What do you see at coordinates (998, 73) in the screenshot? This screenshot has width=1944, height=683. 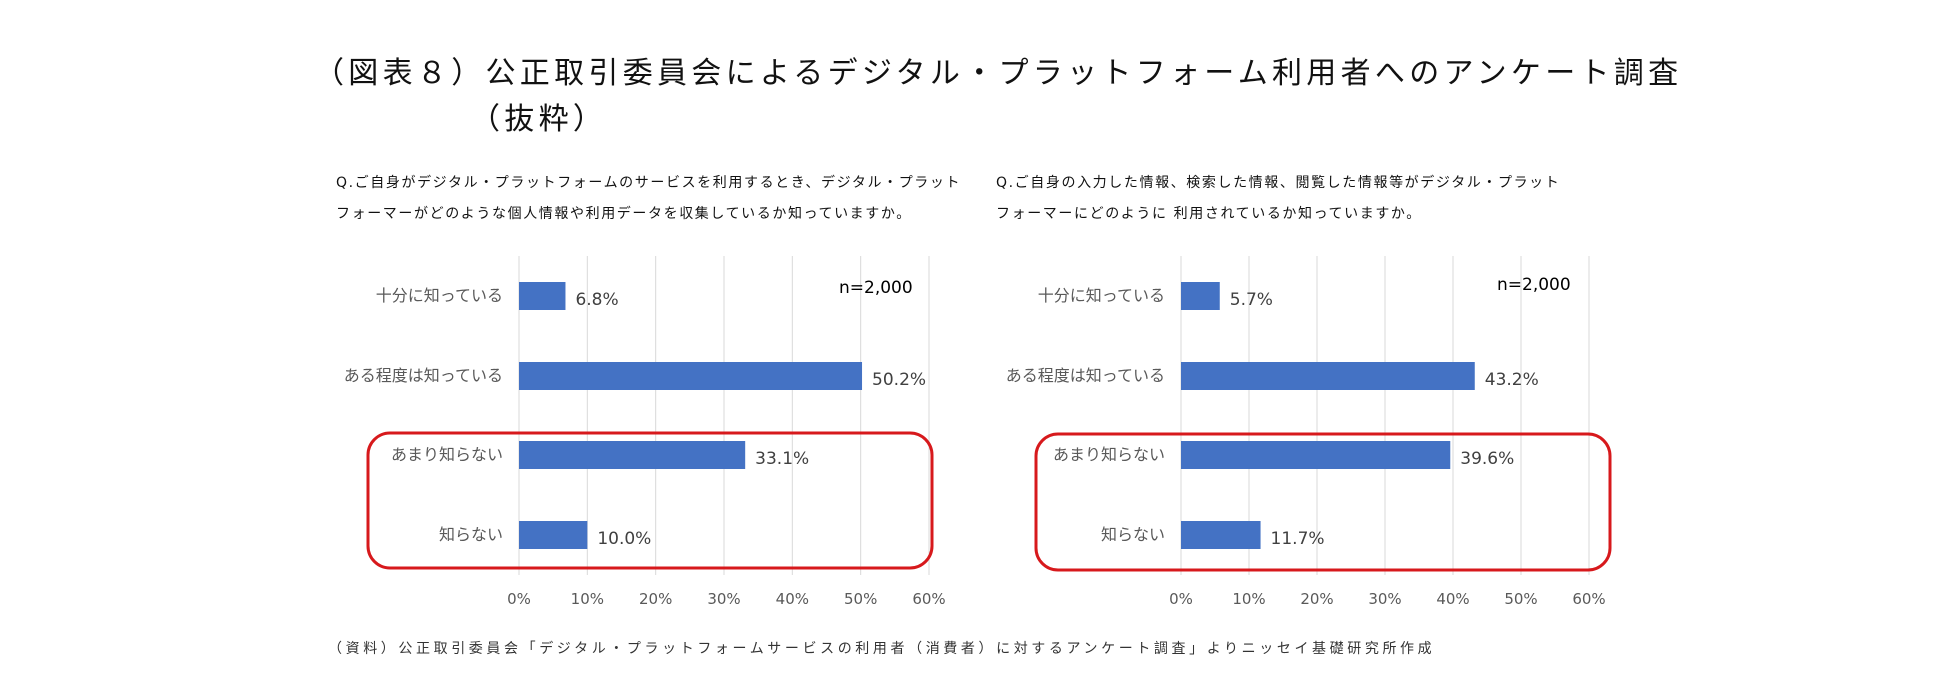 I see `figure-title: （図表８）公正取引委員会によるデジタル・プラットフォーム利用者へのアンケート調査` at bounding box center [998, 73].